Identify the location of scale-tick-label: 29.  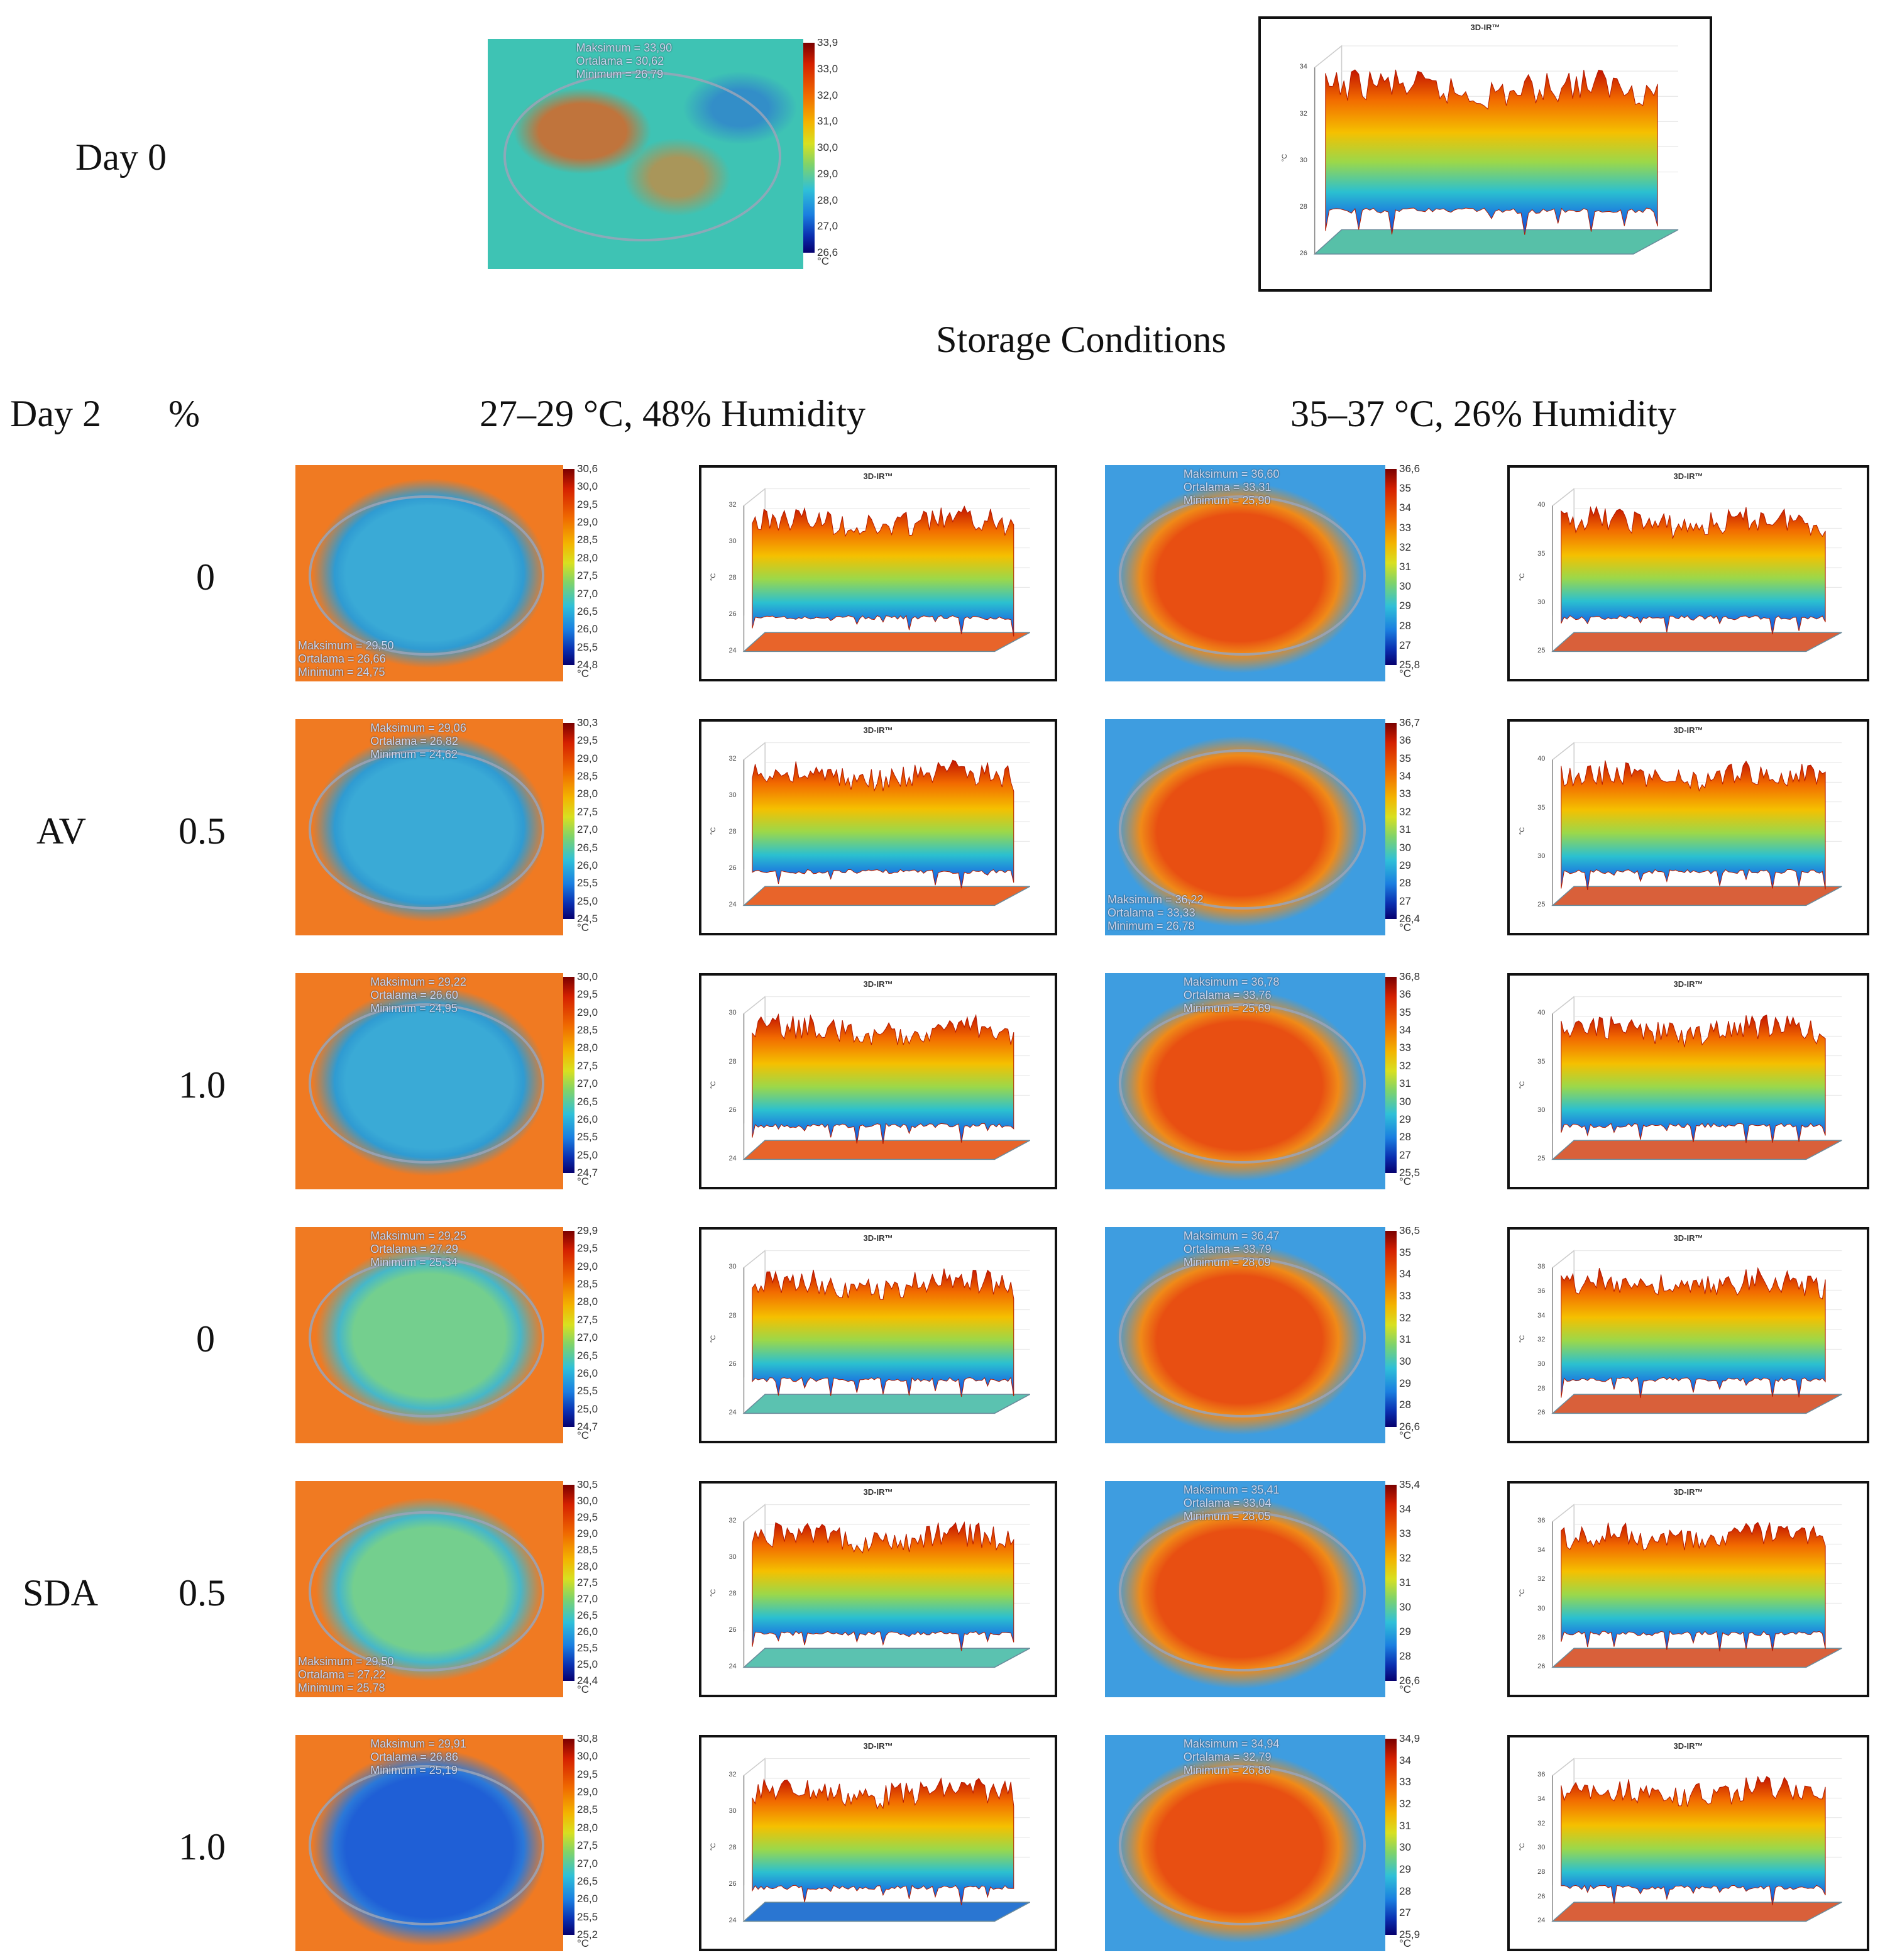
(1405, 606).